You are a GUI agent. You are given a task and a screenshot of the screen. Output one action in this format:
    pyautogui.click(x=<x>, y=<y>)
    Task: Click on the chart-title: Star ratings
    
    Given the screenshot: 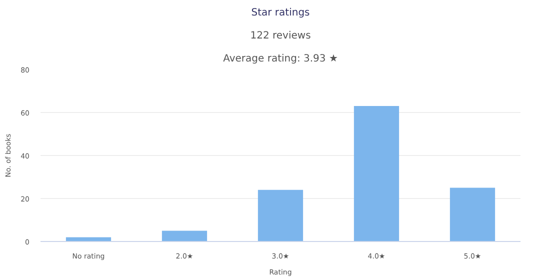 What is the action you would take?
    pyautogui.click(x=280, y=13)
    